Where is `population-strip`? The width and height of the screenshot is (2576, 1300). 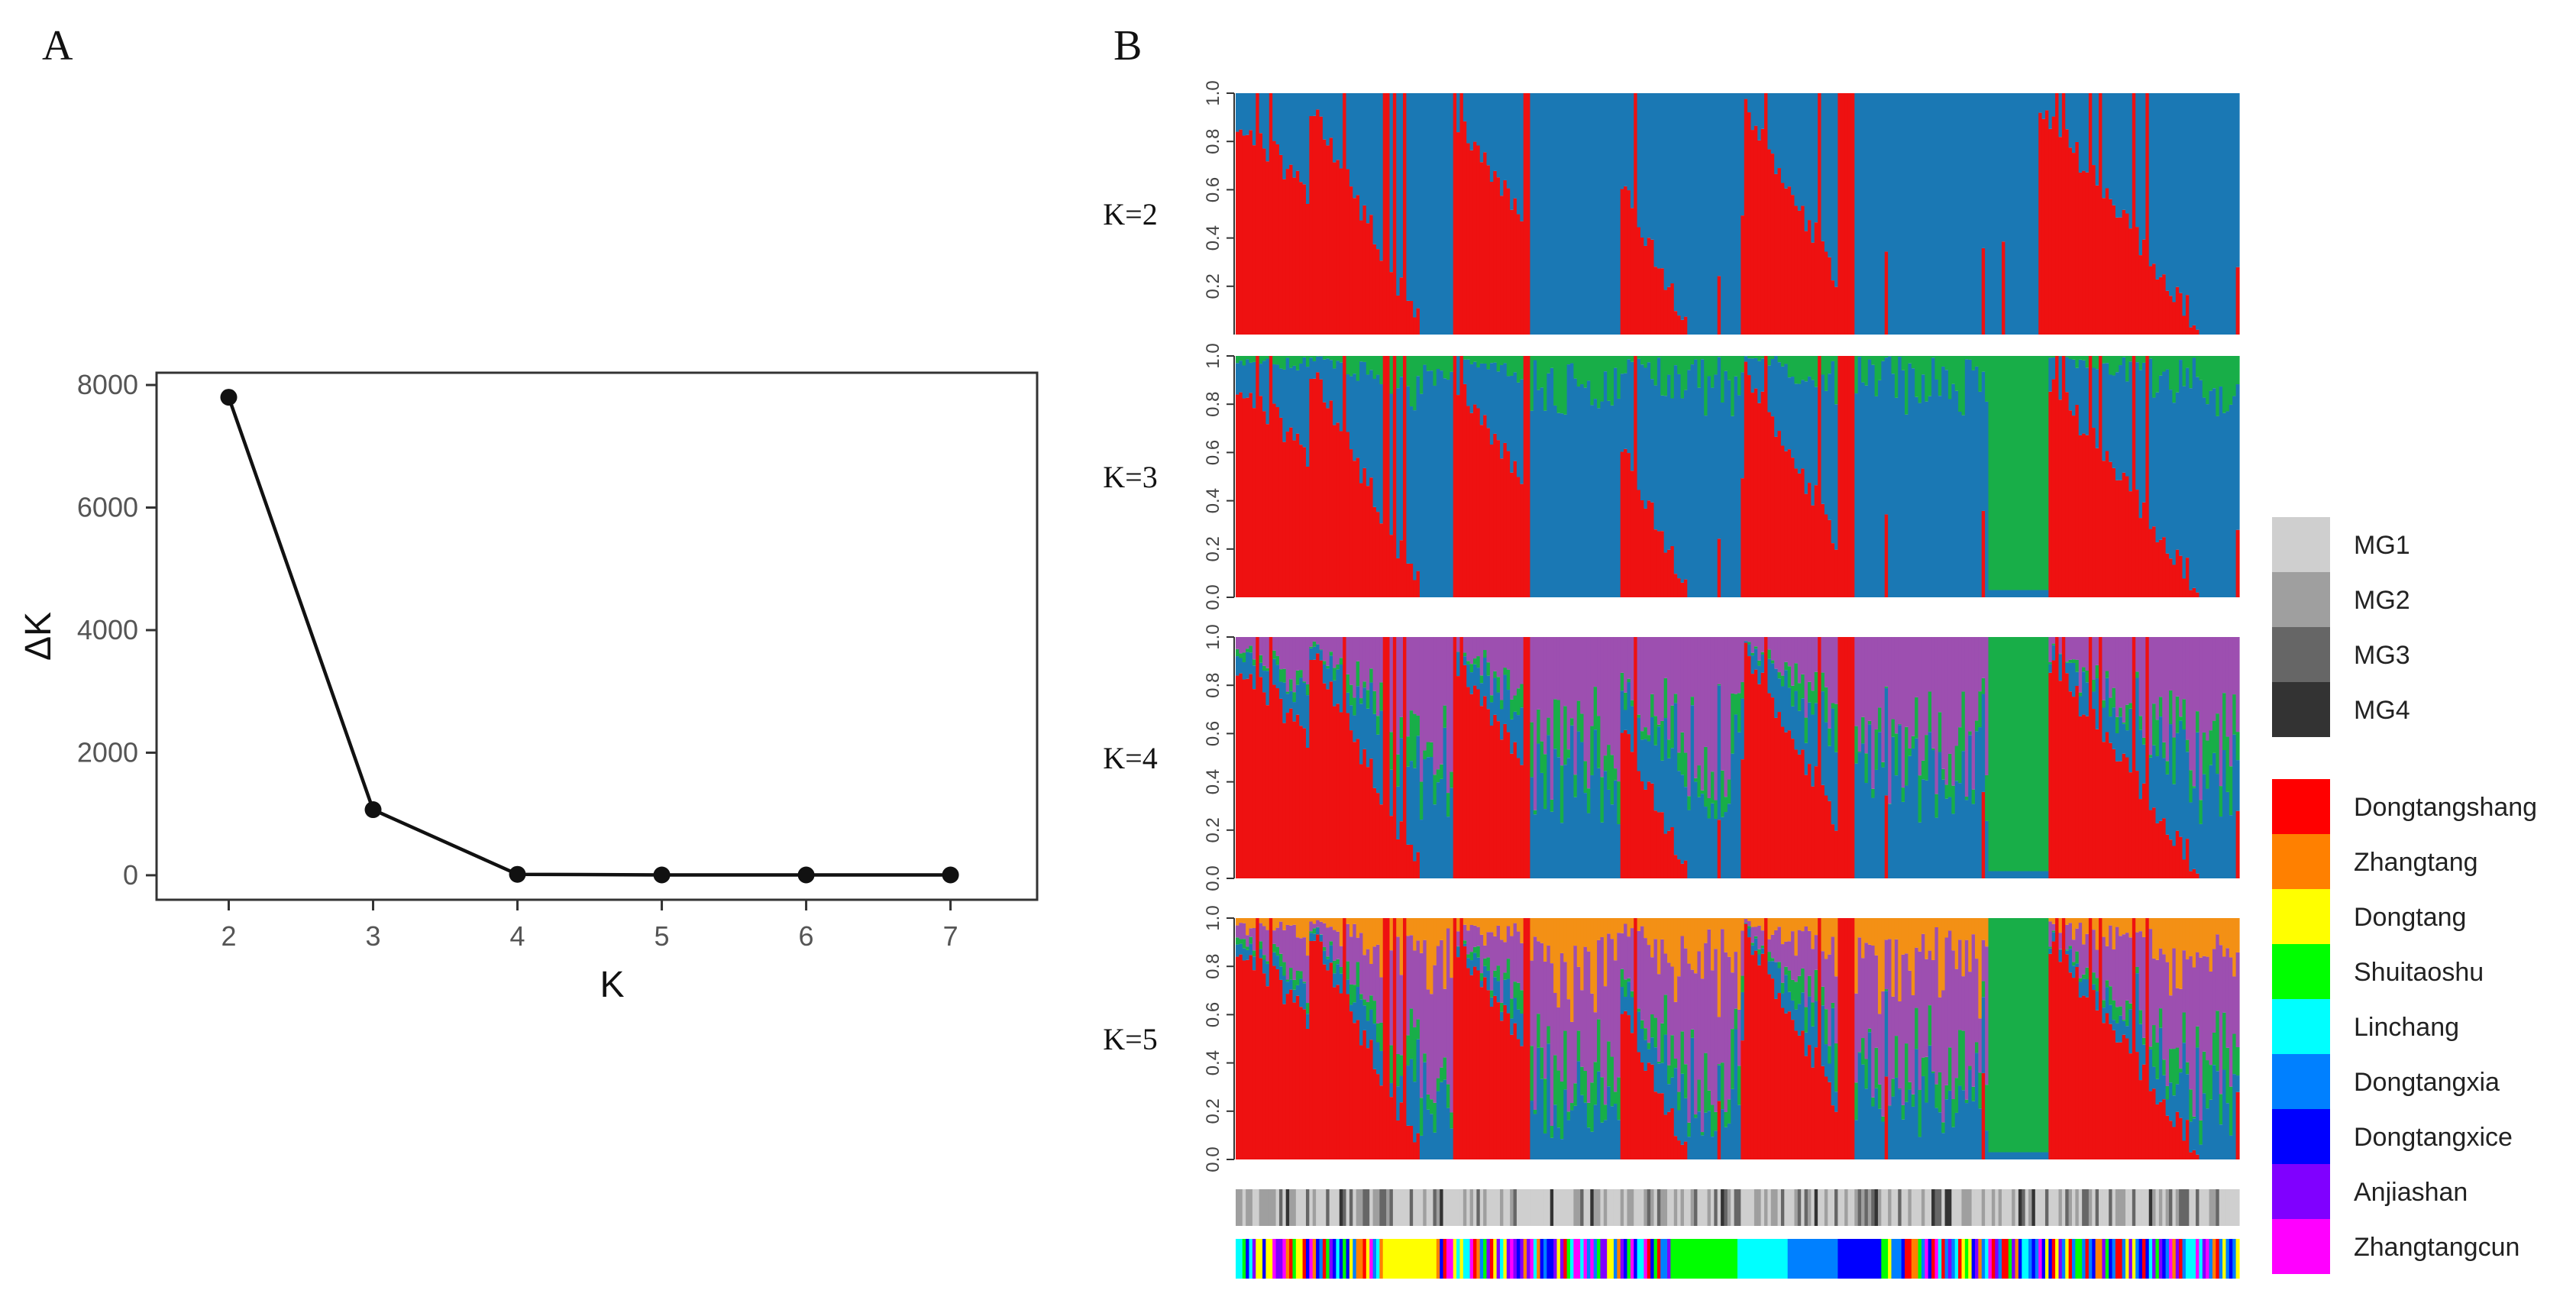
population-strip is located at coordinates (1738, 1259).